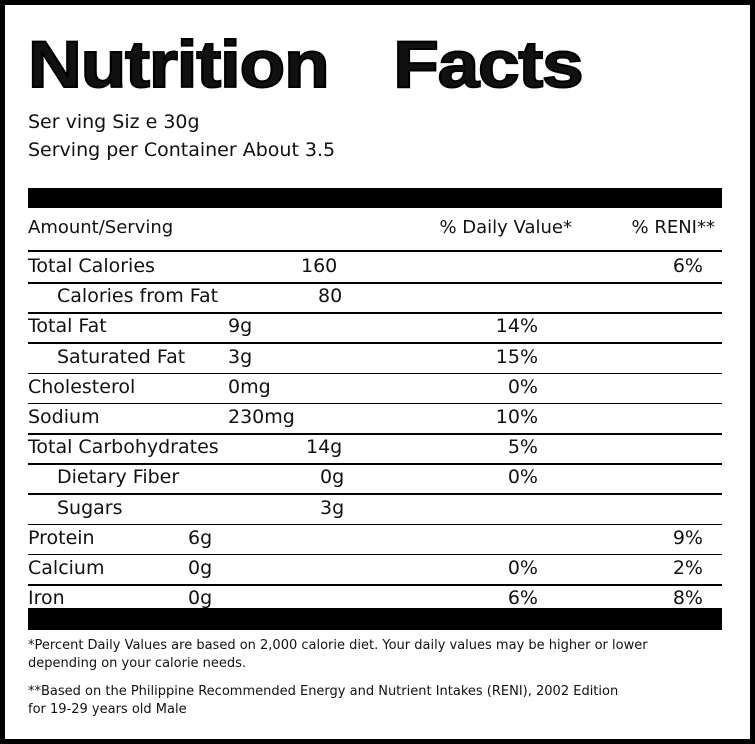  Describe the element at coordinates (114, 122) in the screenshot. I see `serving-line: Ser ving Siz e 30g` at that location.